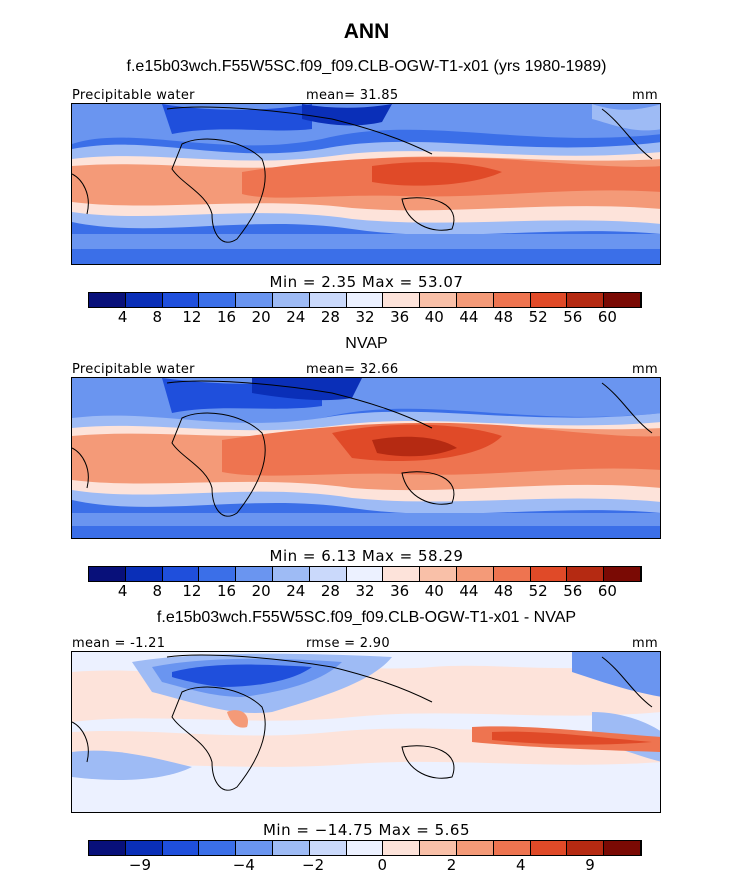 The width and height of the screenshot is (733, 878). I want to click on colorbar-tick-label: 24, so click(296, 317).